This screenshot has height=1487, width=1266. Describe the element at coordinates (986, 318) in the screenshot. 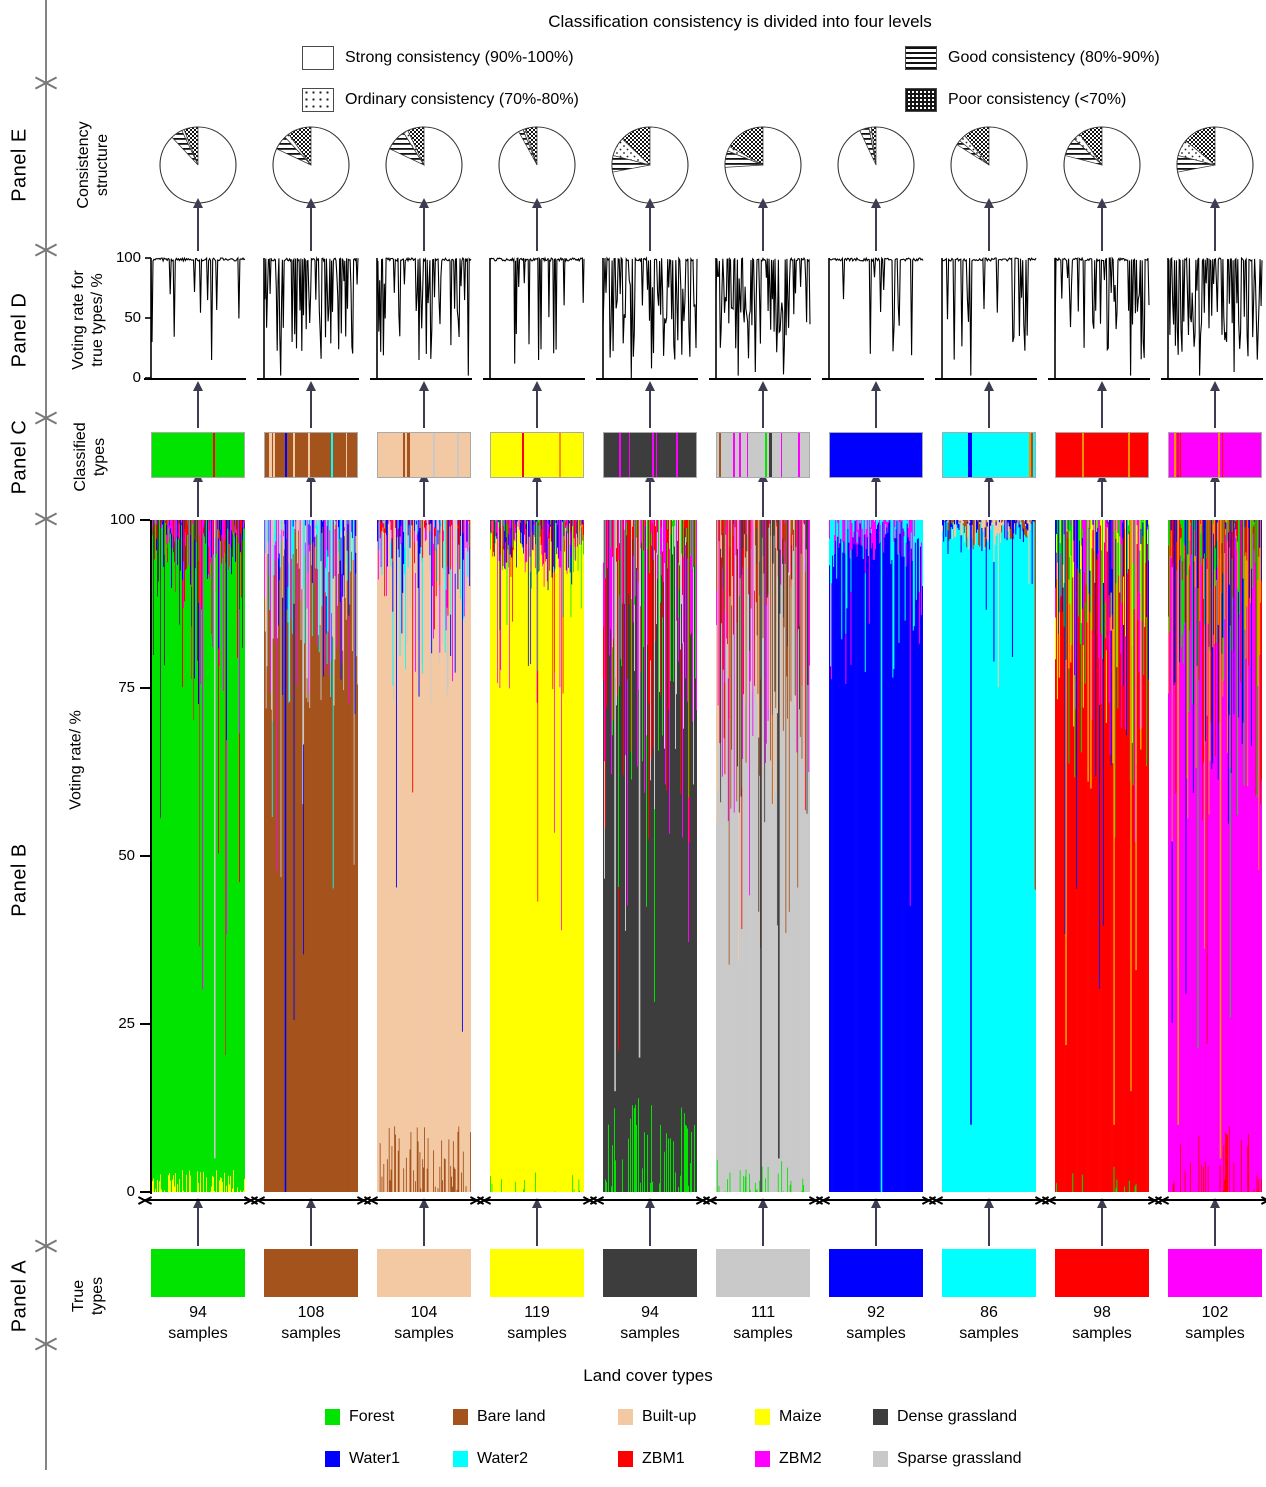

I see `voting-plot-water2` at that location.